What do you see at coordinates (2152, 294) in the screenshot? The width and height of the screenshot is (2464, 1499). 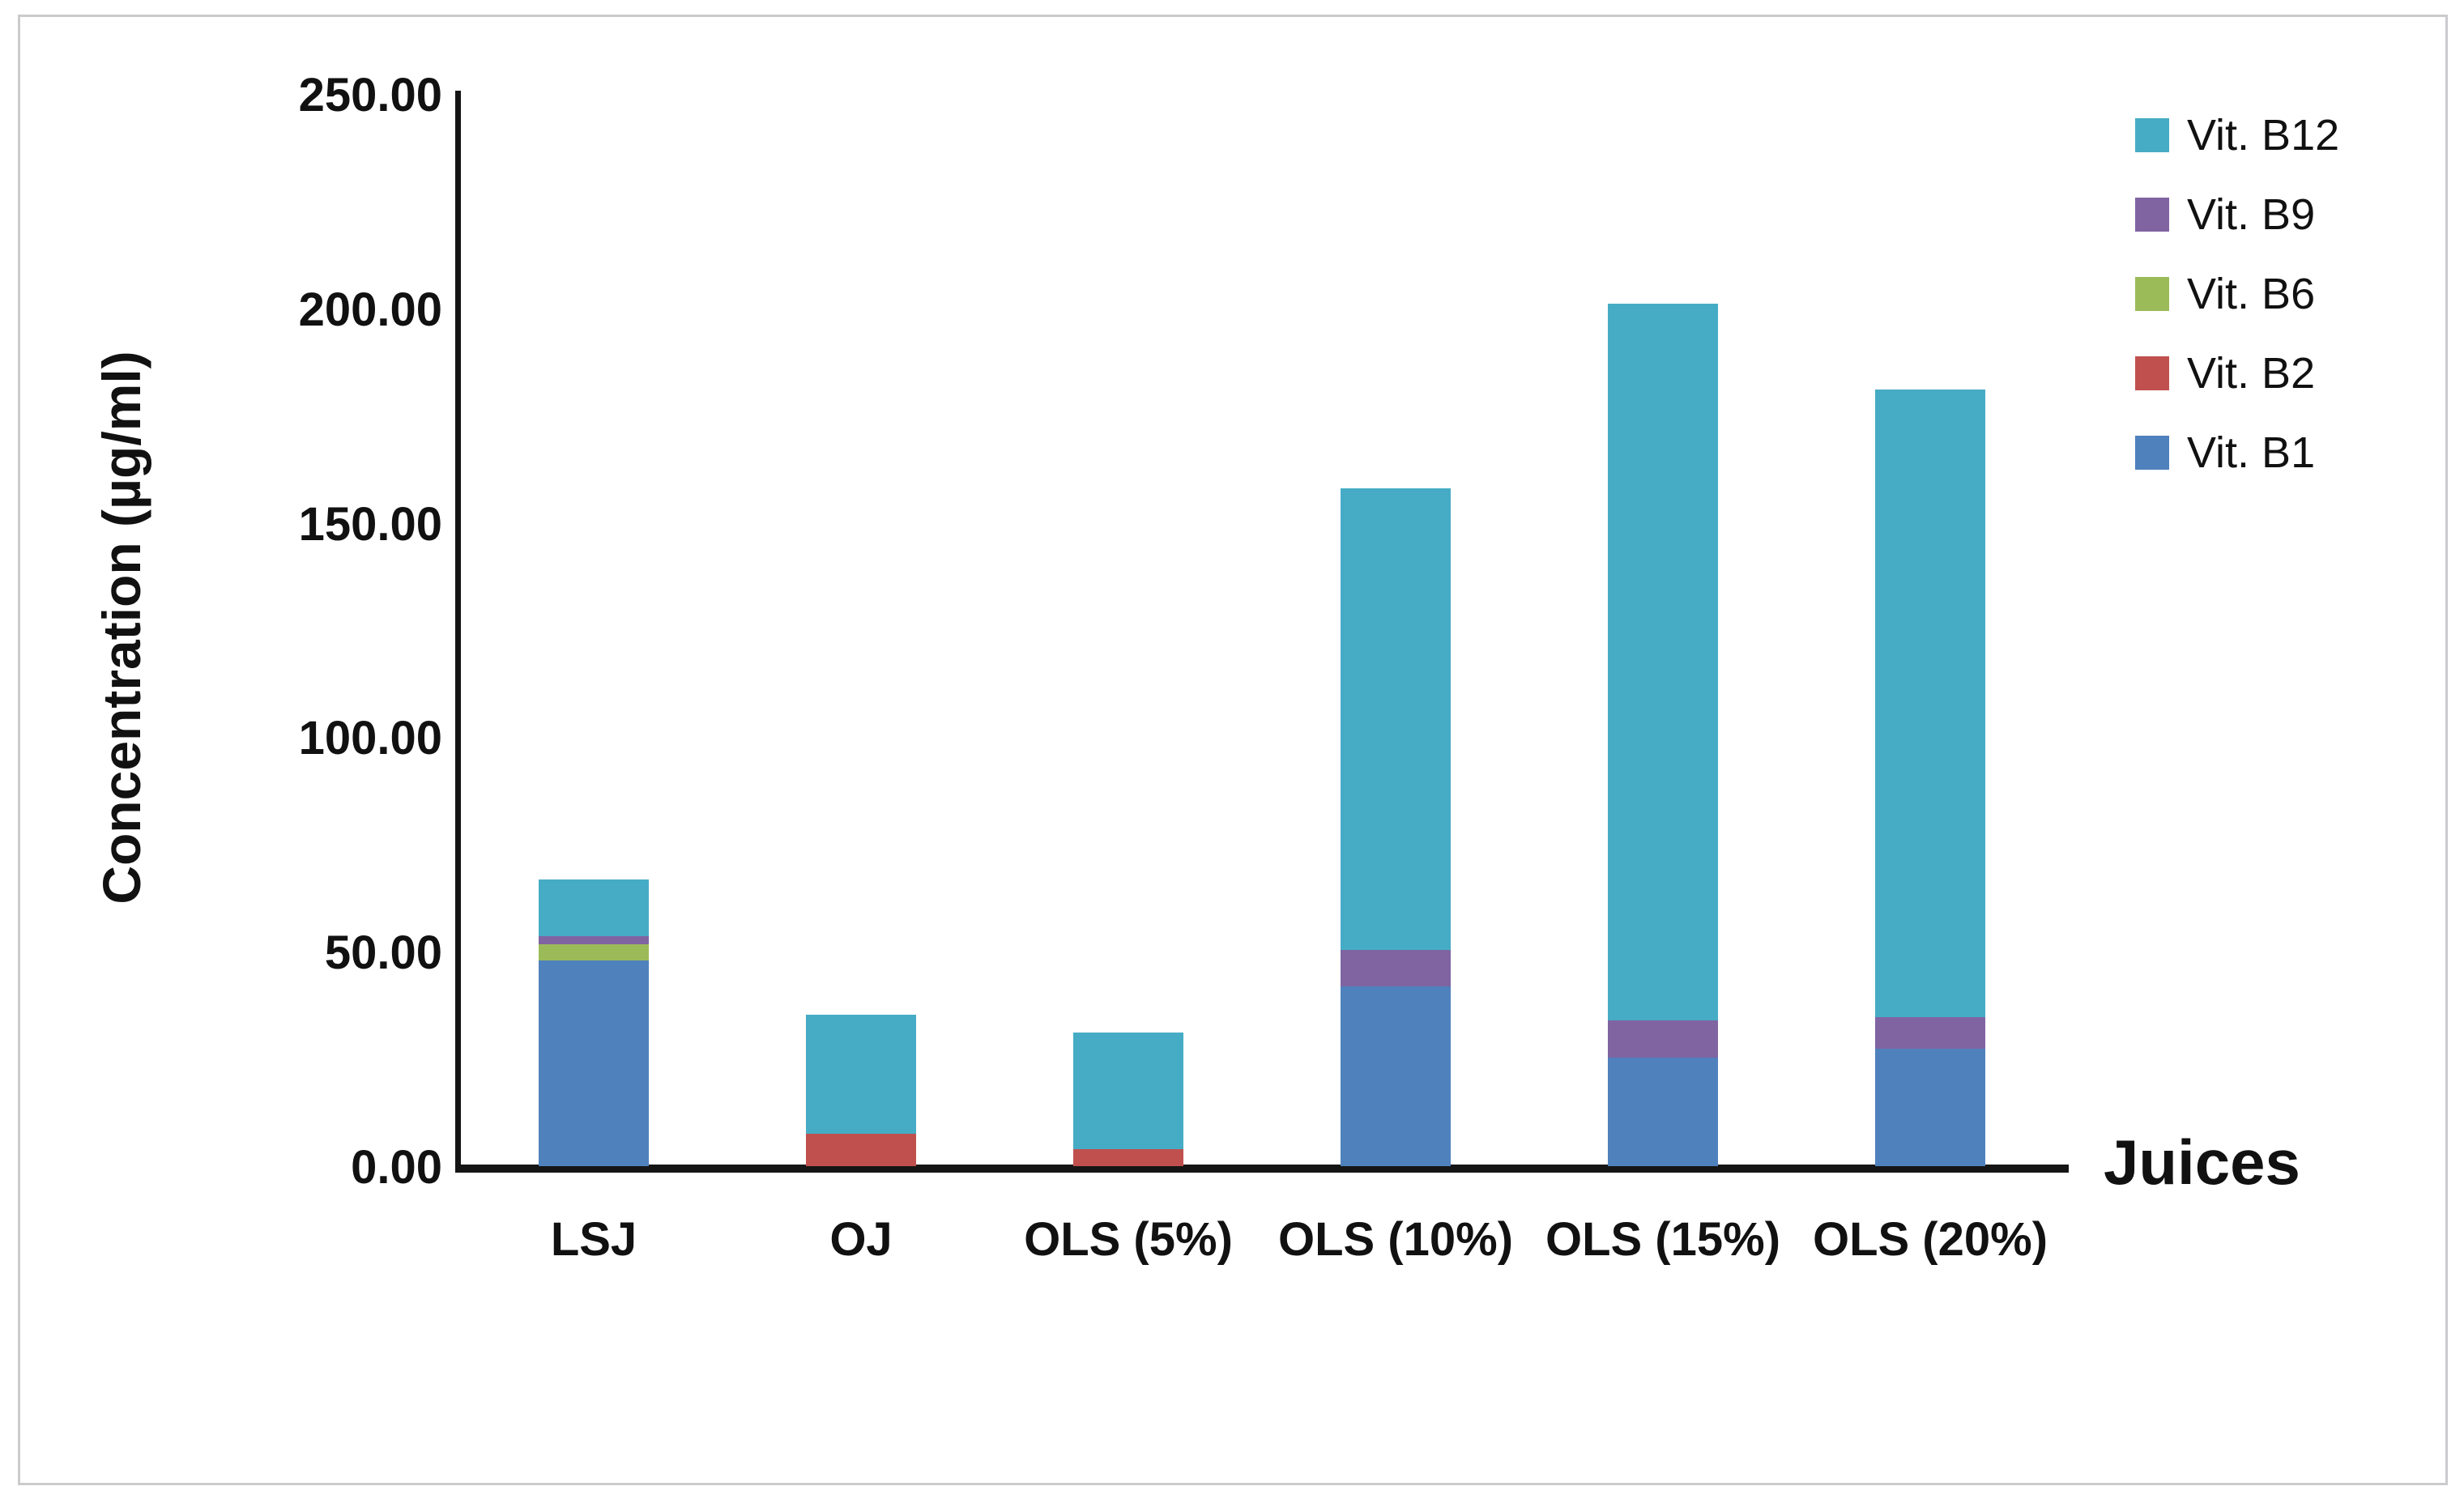 I see `legend-swatch-Vit. B6` at bounding box center [2152, 294].